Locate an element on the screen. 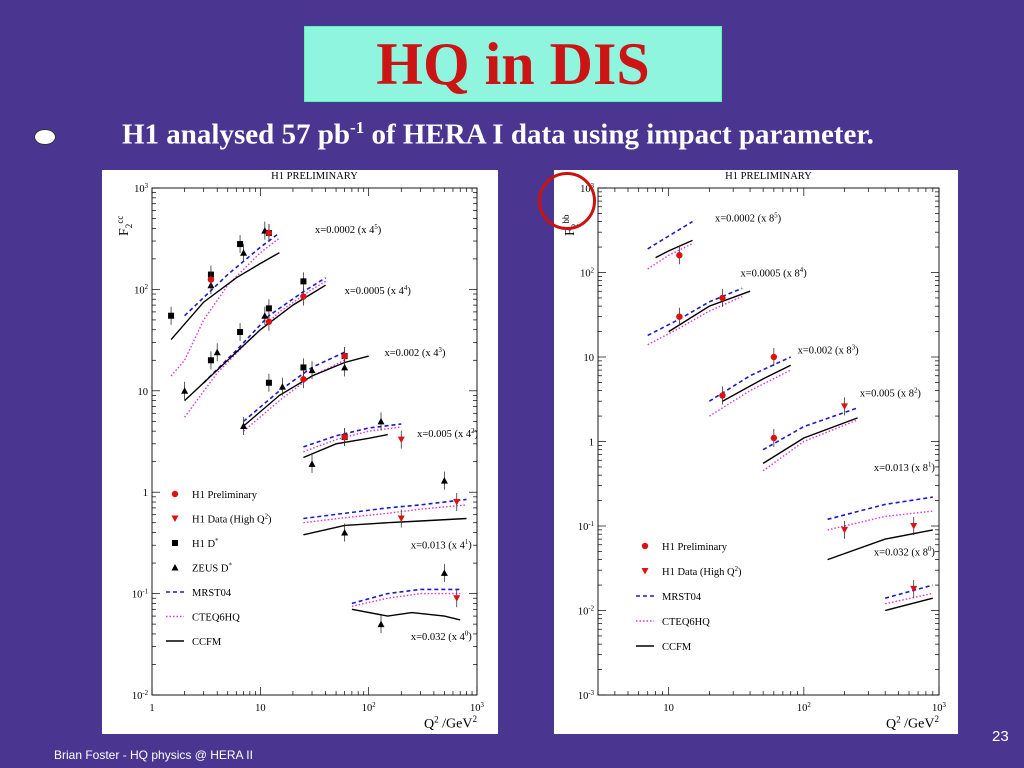 Image resolution: width=1024 pixels, height=768 pixels. chart0-legend-label-h1_dstar: H1 D* is located at coordinates (205, 544).